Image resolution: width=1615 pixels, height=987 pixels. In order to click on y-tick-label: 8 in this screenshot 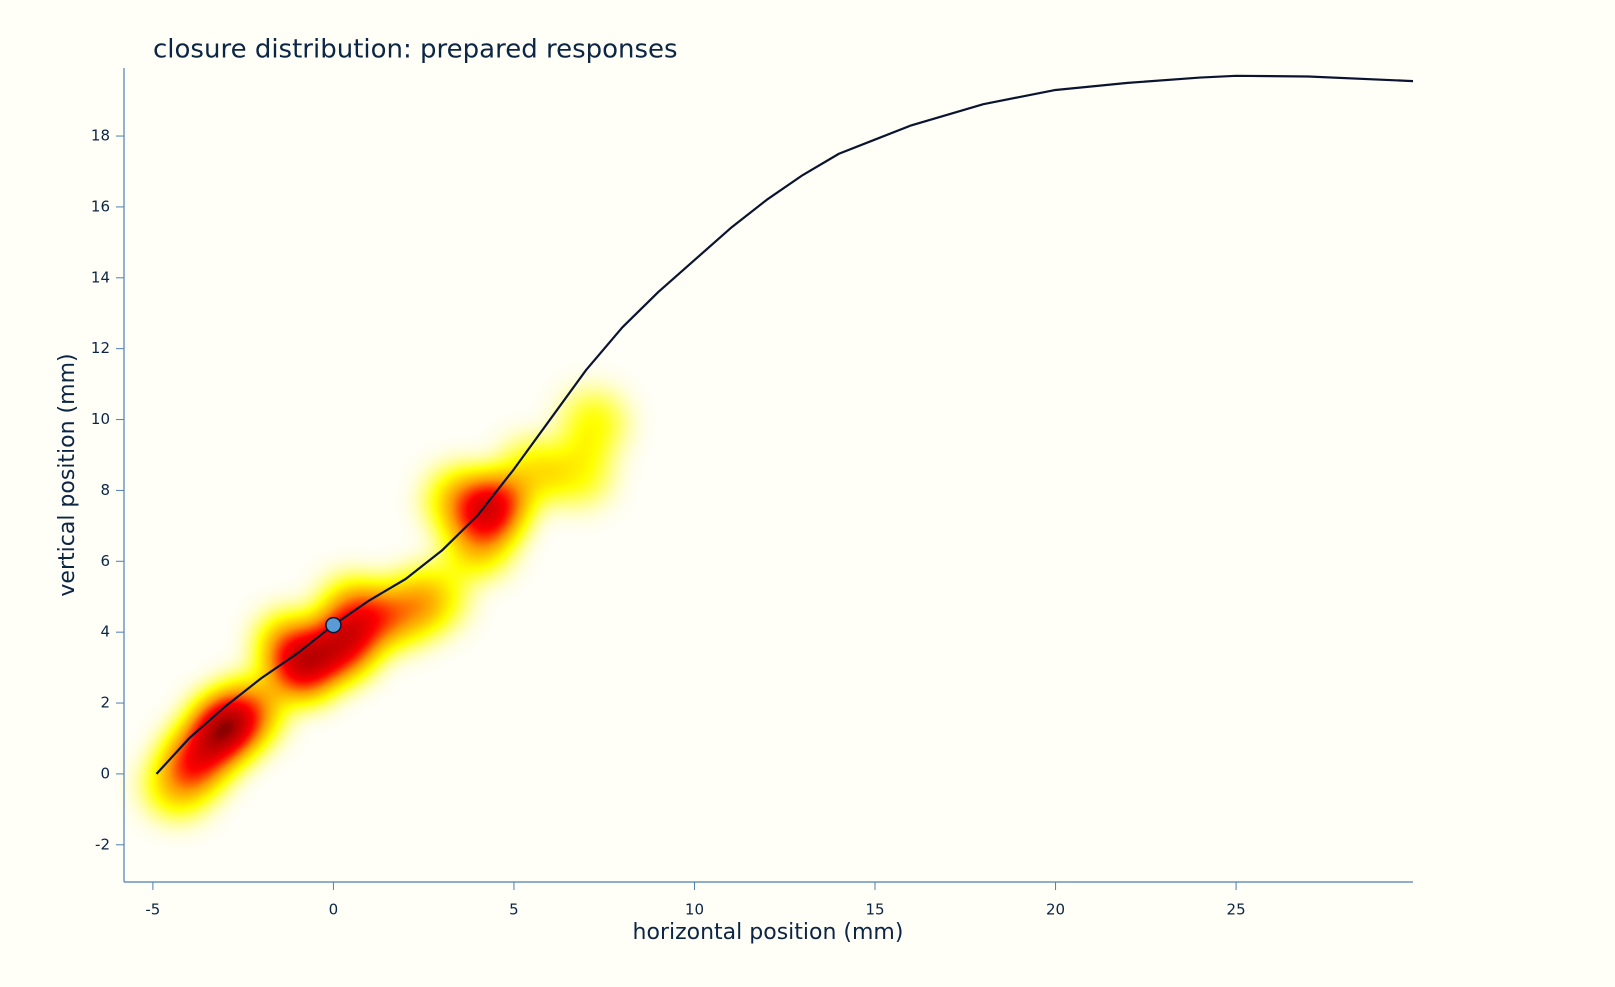, I will do `click(105, 490)`.